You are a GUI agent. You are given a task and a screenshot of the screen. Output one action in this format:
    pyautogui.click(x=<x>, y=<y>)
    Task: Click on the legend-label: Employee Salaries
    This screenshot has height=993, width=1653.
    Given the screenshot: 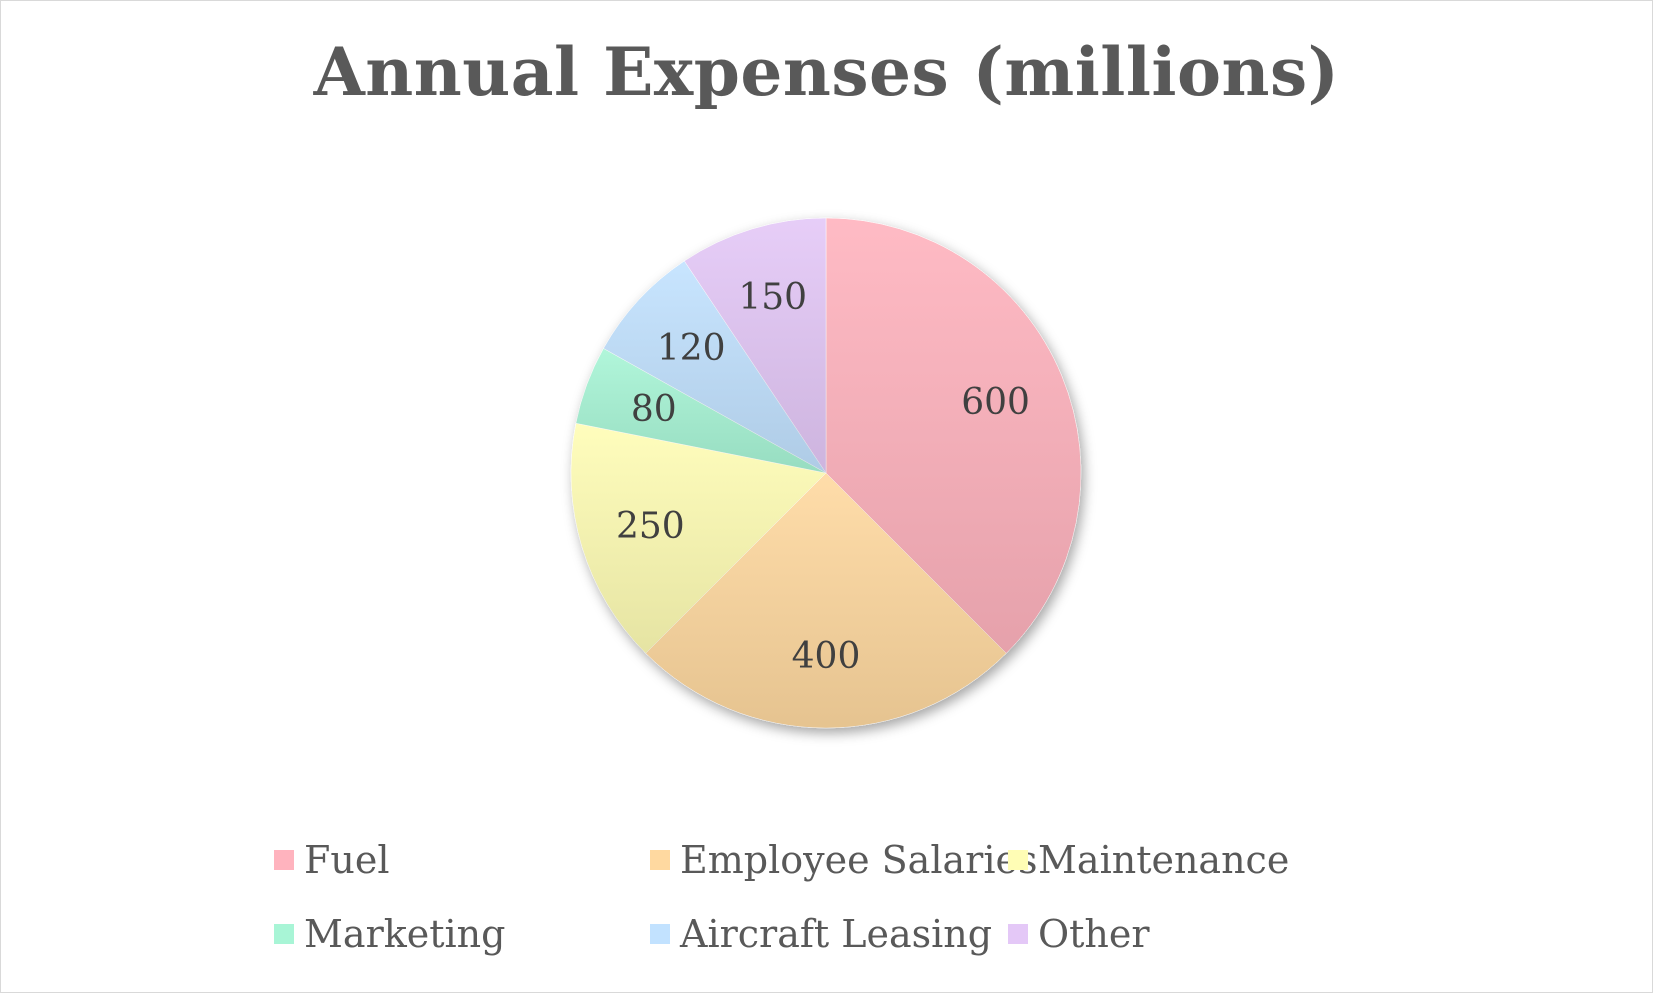 What is the action you would take?
    pyautogui.click(x=859, y=860)
    